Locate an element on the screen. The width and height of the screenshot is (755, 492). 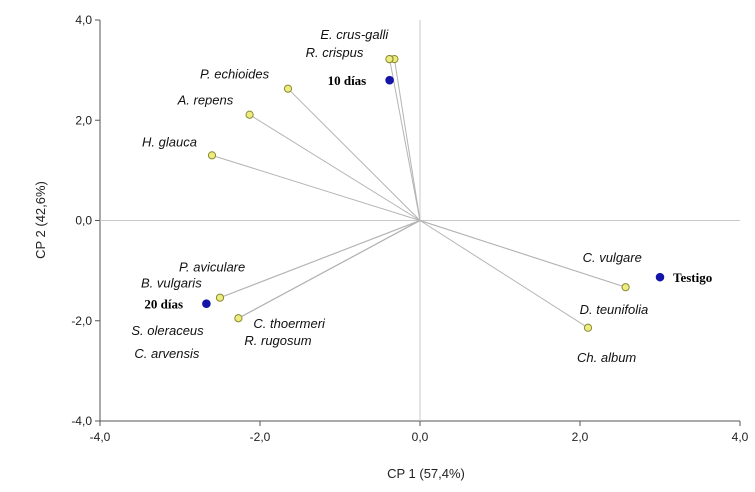
x-tick-label: 4,0 is located at coordinates (740, 437).